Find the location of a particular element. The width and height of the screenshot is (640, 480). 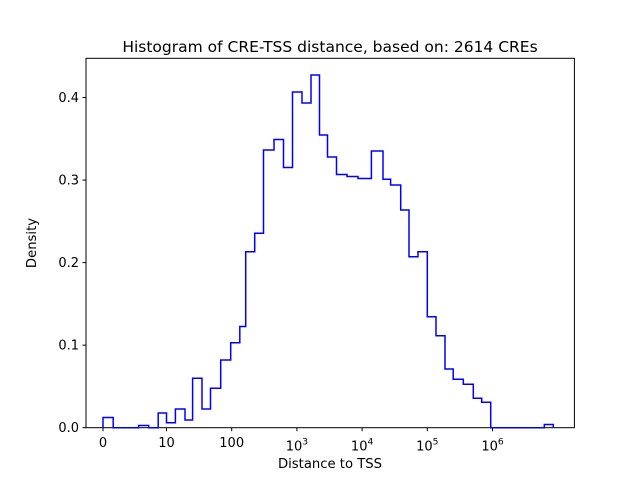

y-tick-label: 0.2 is located at coordinates (68, 263).